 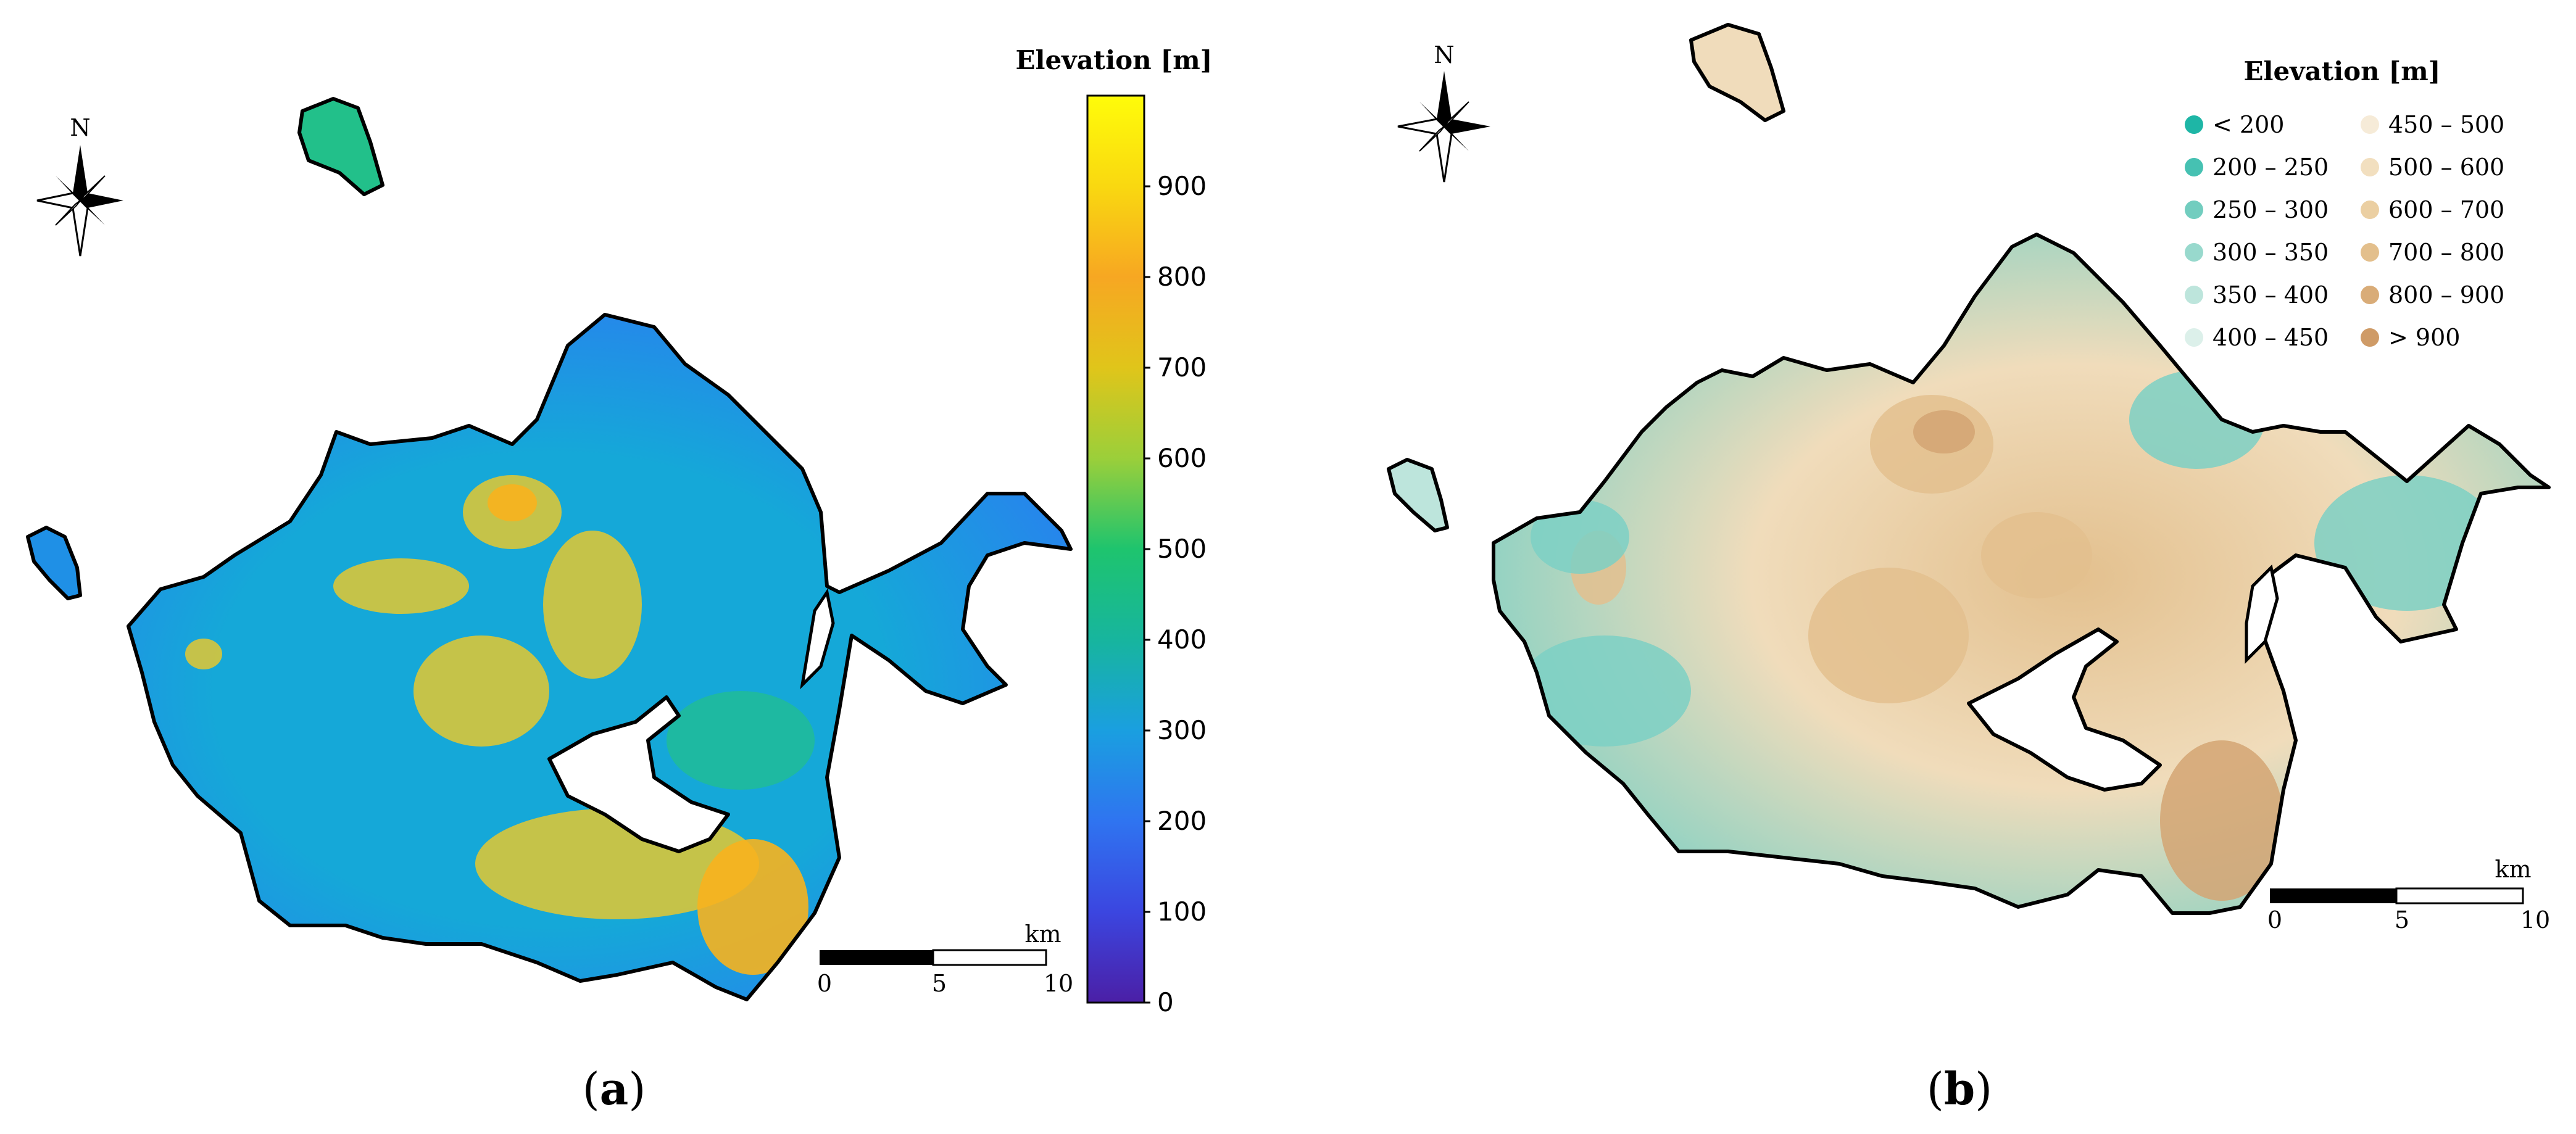 I want to click on colorbar-tick-label: 0, so click(x=1166, y=1002).